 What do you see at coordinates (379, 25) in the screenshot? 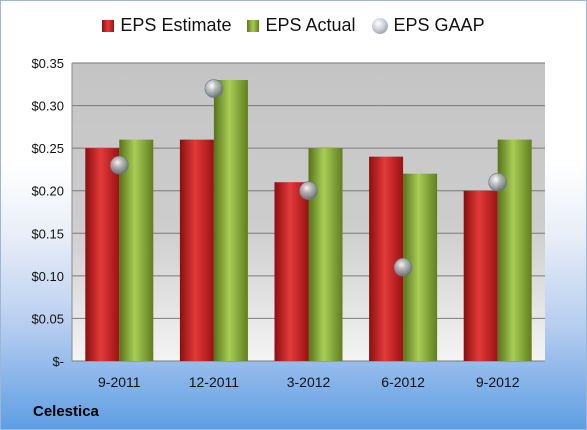
I see `eps-gaap-swatch-icon` at bounding box center [379, 25].